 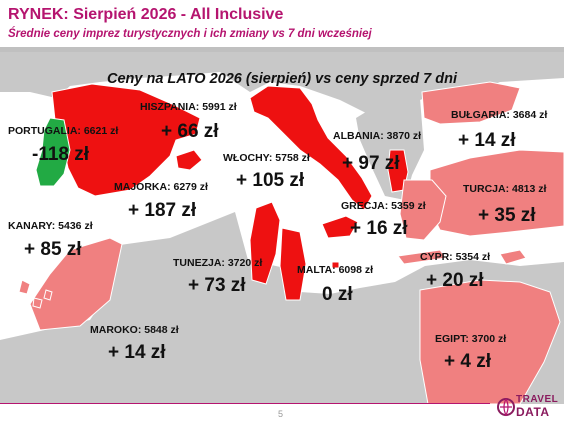 What do you see at coordinates (217, 285) in the screenshot?
I see `change-tunisia: + 73 zł` at bounding box center [217, 285].